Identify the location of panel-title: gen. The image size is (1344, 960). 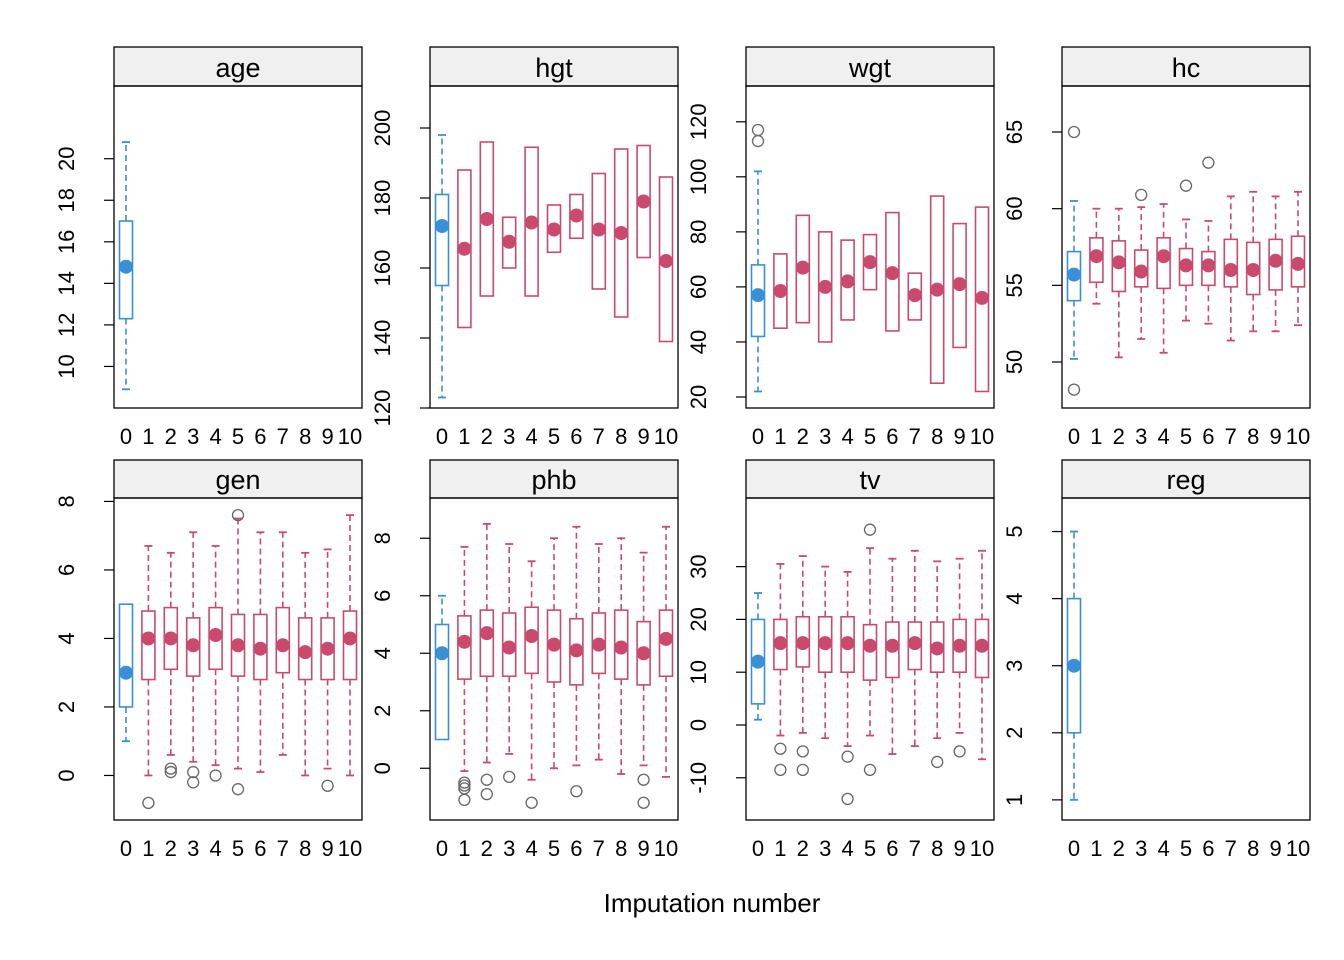
(237, 480).